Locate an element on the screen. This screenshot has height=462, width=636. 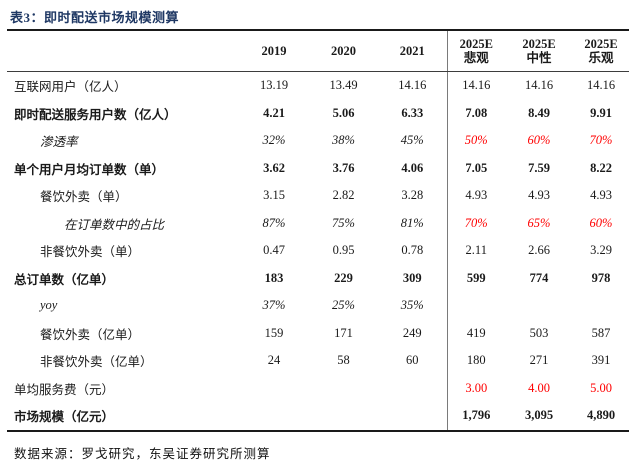
cell: 13.49 is located at coordinates (343, 85).